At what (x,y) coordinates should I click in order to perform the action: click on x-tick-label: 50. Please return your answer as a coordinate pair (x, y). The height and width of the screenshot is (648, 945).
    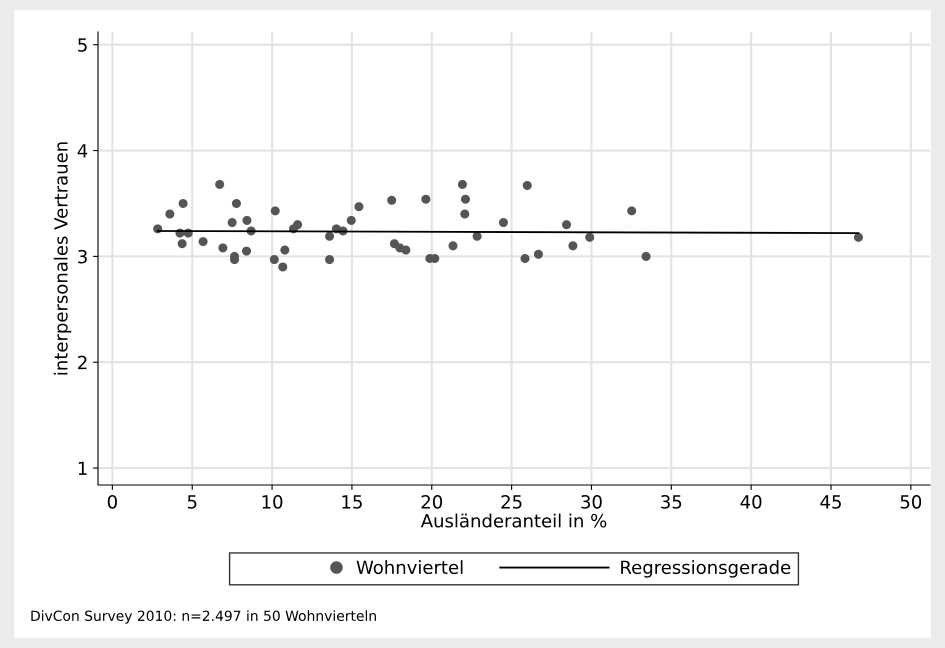
    Looking at the image, I should click on (911, 502).